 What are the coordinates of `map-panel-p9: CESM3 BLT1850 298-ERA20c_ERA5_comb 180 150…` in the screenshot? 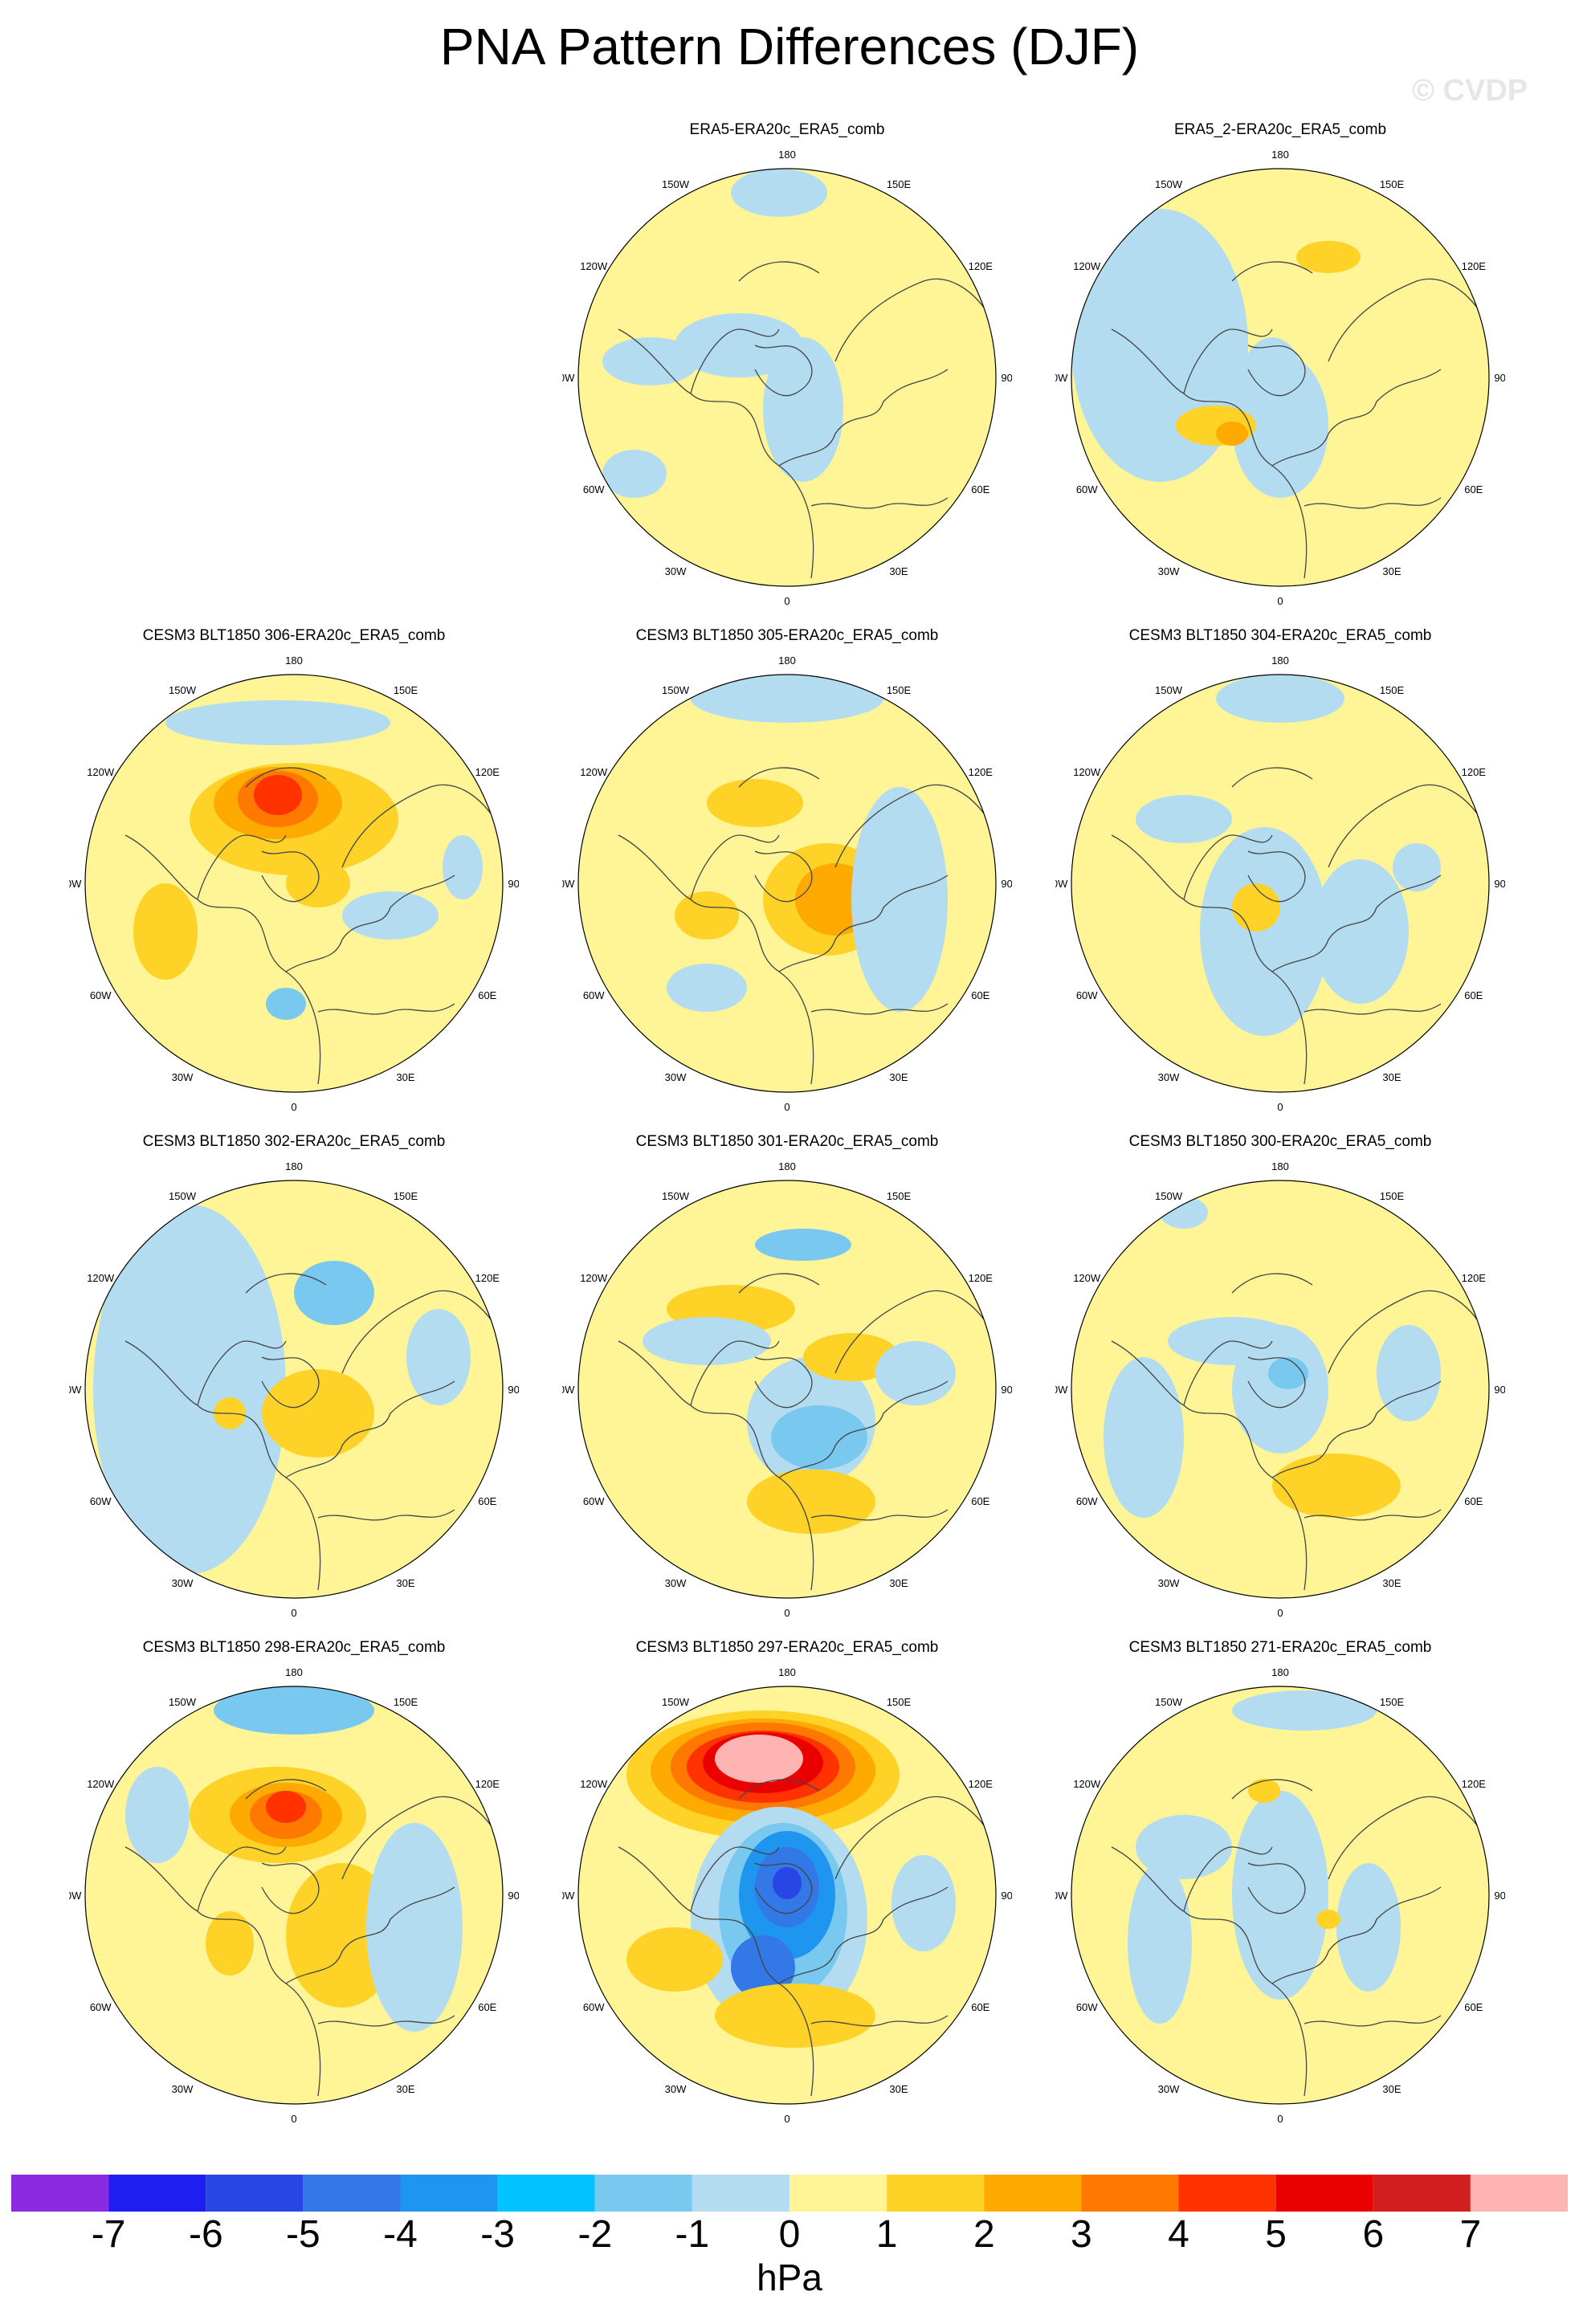 It's located at (294, 1895).